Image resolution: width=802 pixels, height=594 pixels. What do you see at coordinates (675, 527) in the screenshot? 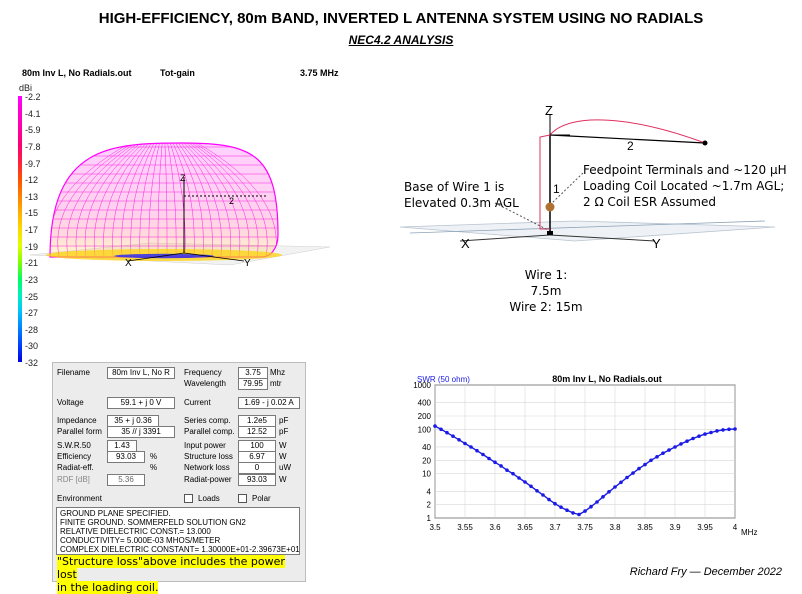
I see `x-tick-label: 3.9` at bounding box center [675, 527].